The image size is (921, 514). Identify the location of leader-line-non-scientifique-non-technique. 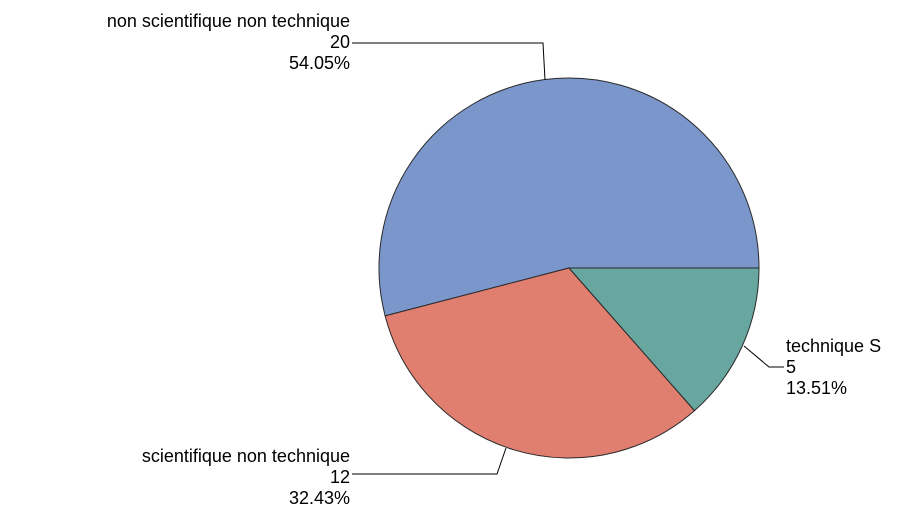
(449, 61).